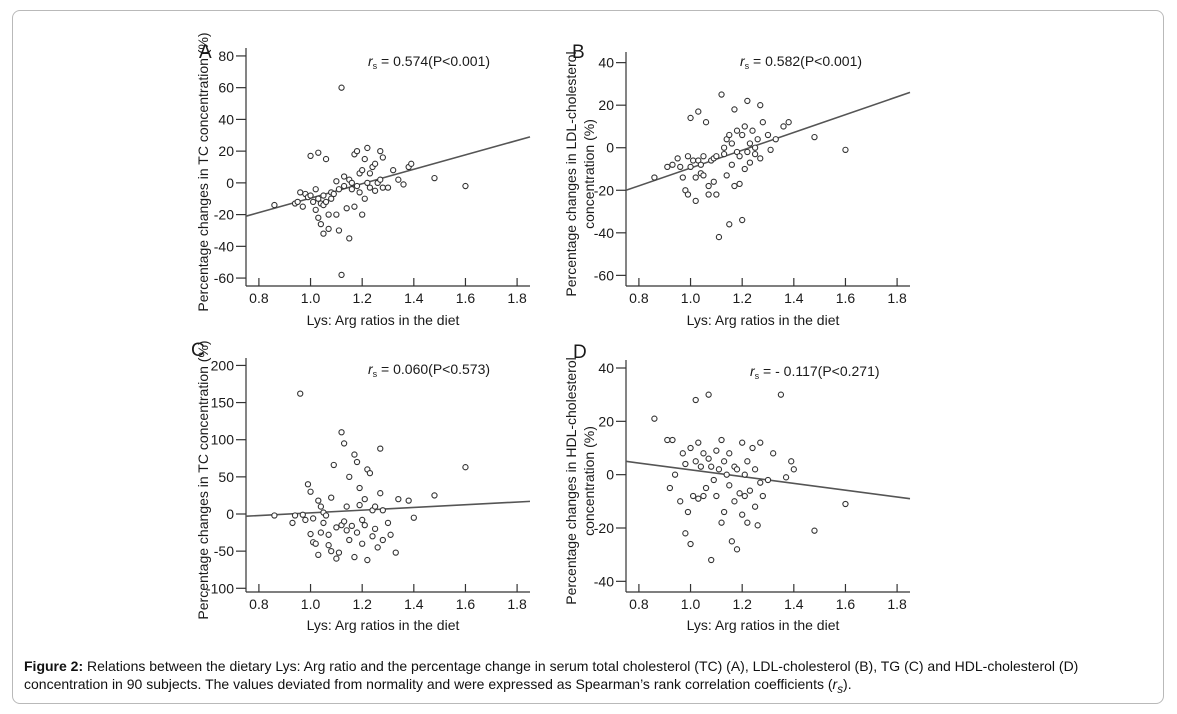 The image size is (1177, 714). What do you see at coordinates (580, 352) in the screenshot?
I see `panel-label: D` at bounding box center [580, 352].